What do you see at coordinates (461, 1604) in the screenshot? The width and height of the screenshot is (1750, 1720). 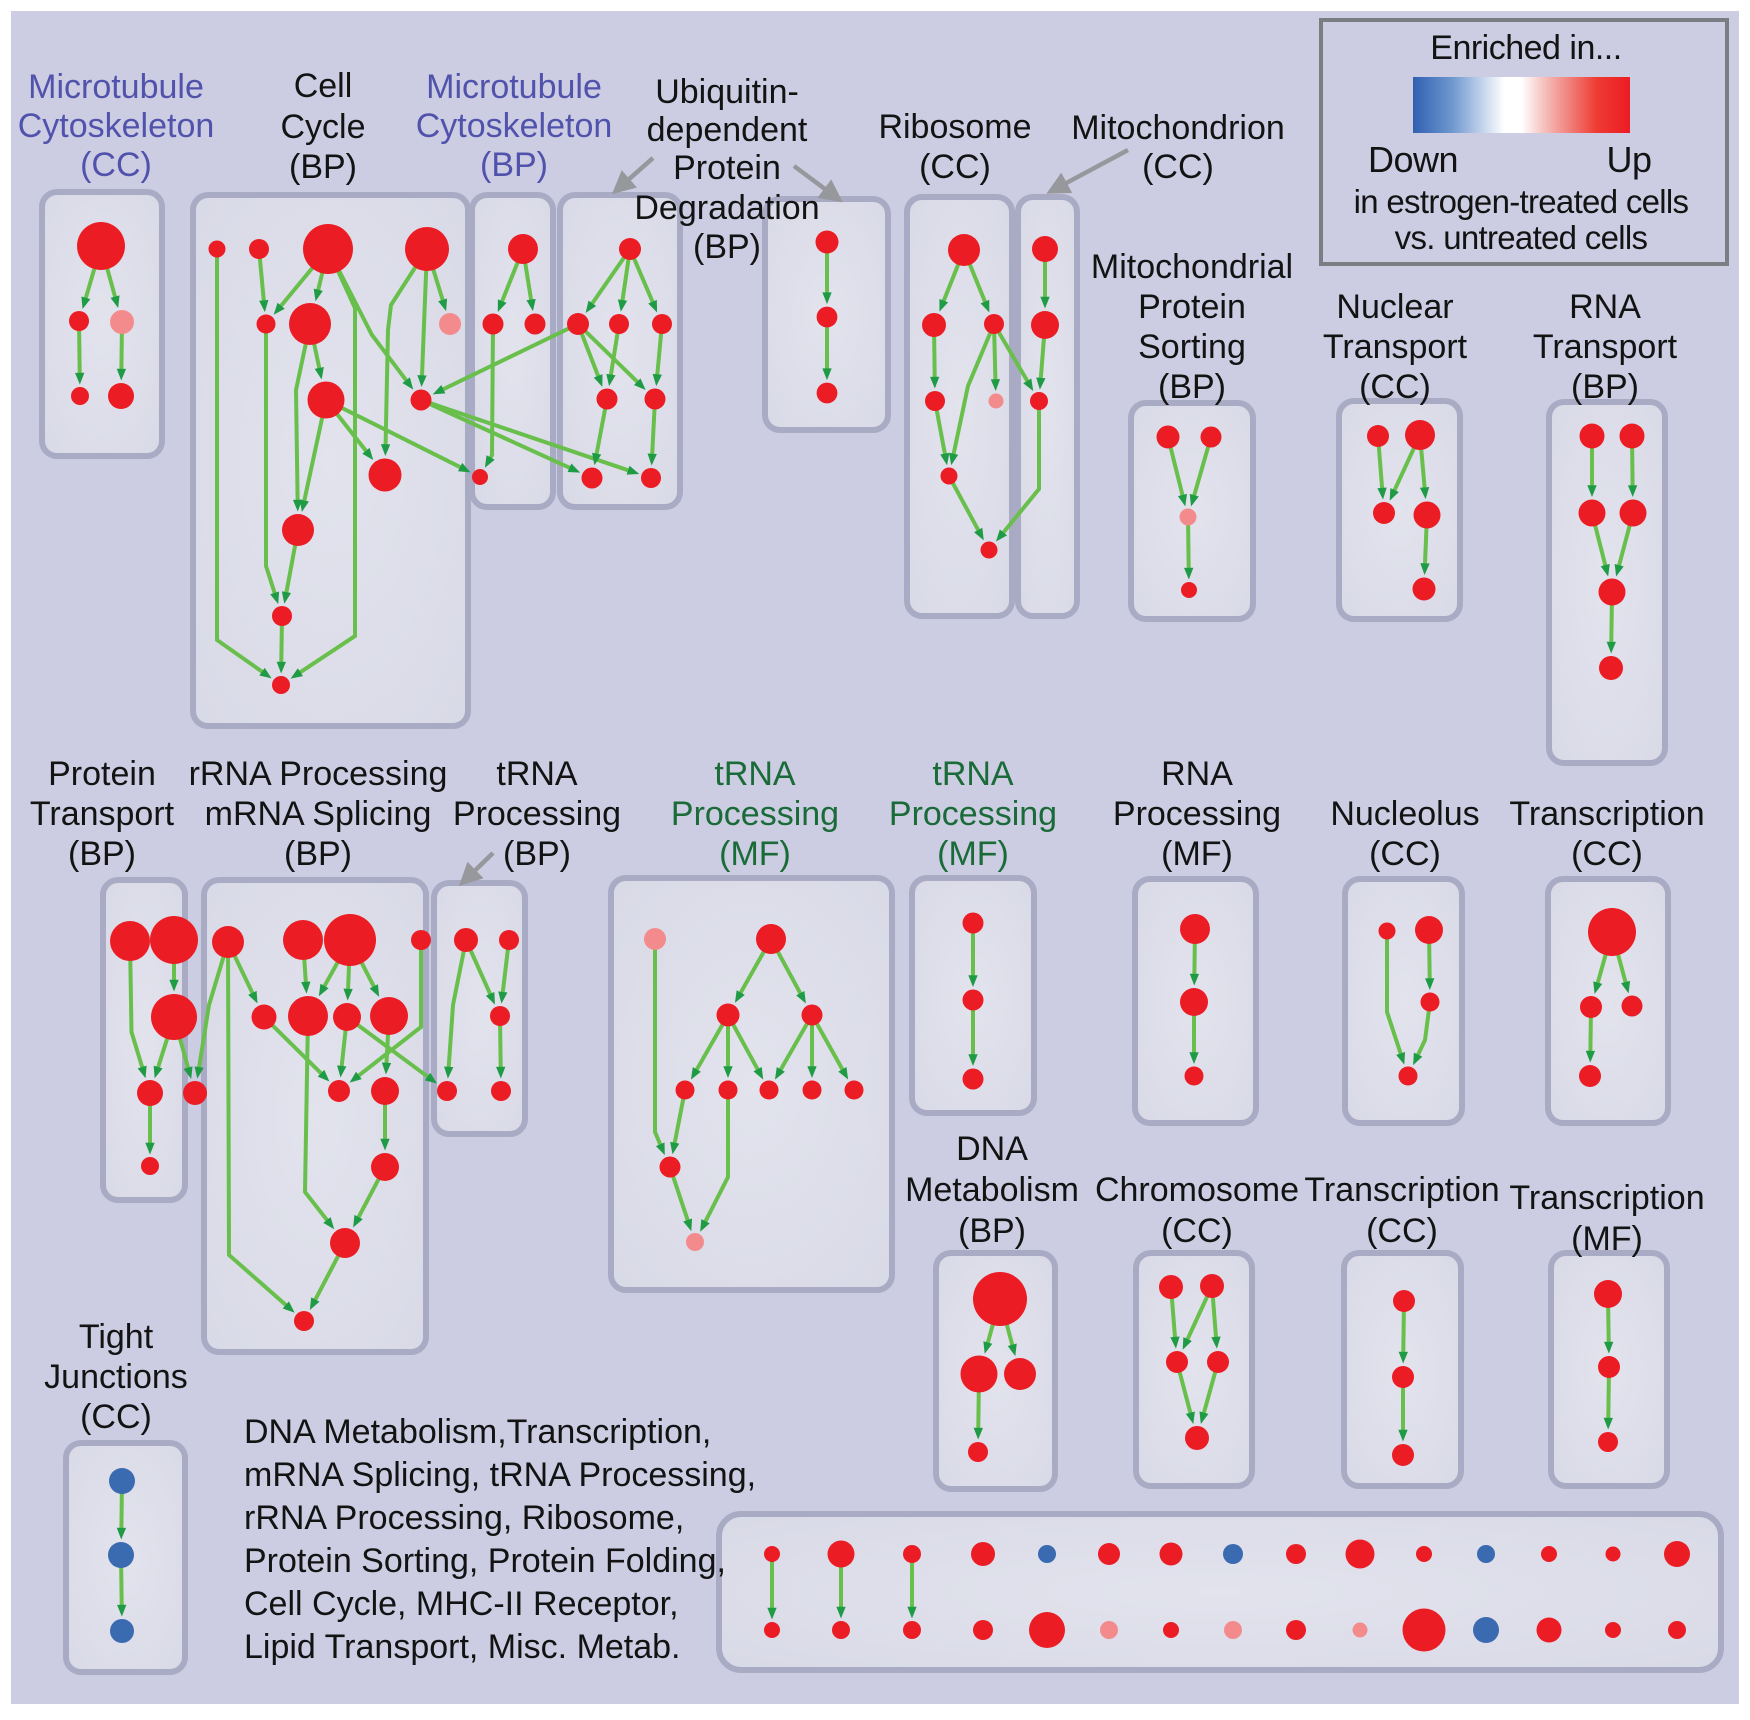 I see `svg-text: Cell Cycle, MHC-II Receptor,` at bounding box center [461, 1604].